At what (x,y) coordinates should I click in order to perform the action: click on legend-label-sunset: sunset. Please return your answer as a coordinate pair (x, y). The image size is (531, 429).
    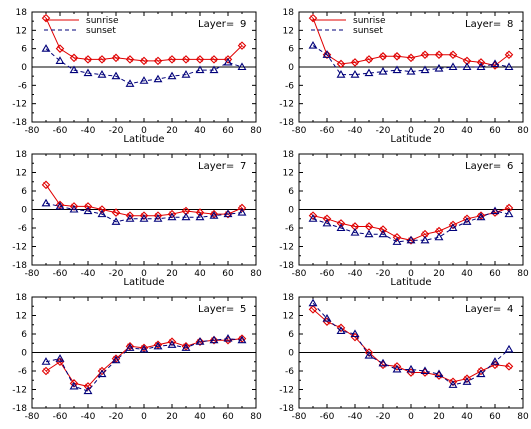
    Looking at the image, I should click on (101, 31).